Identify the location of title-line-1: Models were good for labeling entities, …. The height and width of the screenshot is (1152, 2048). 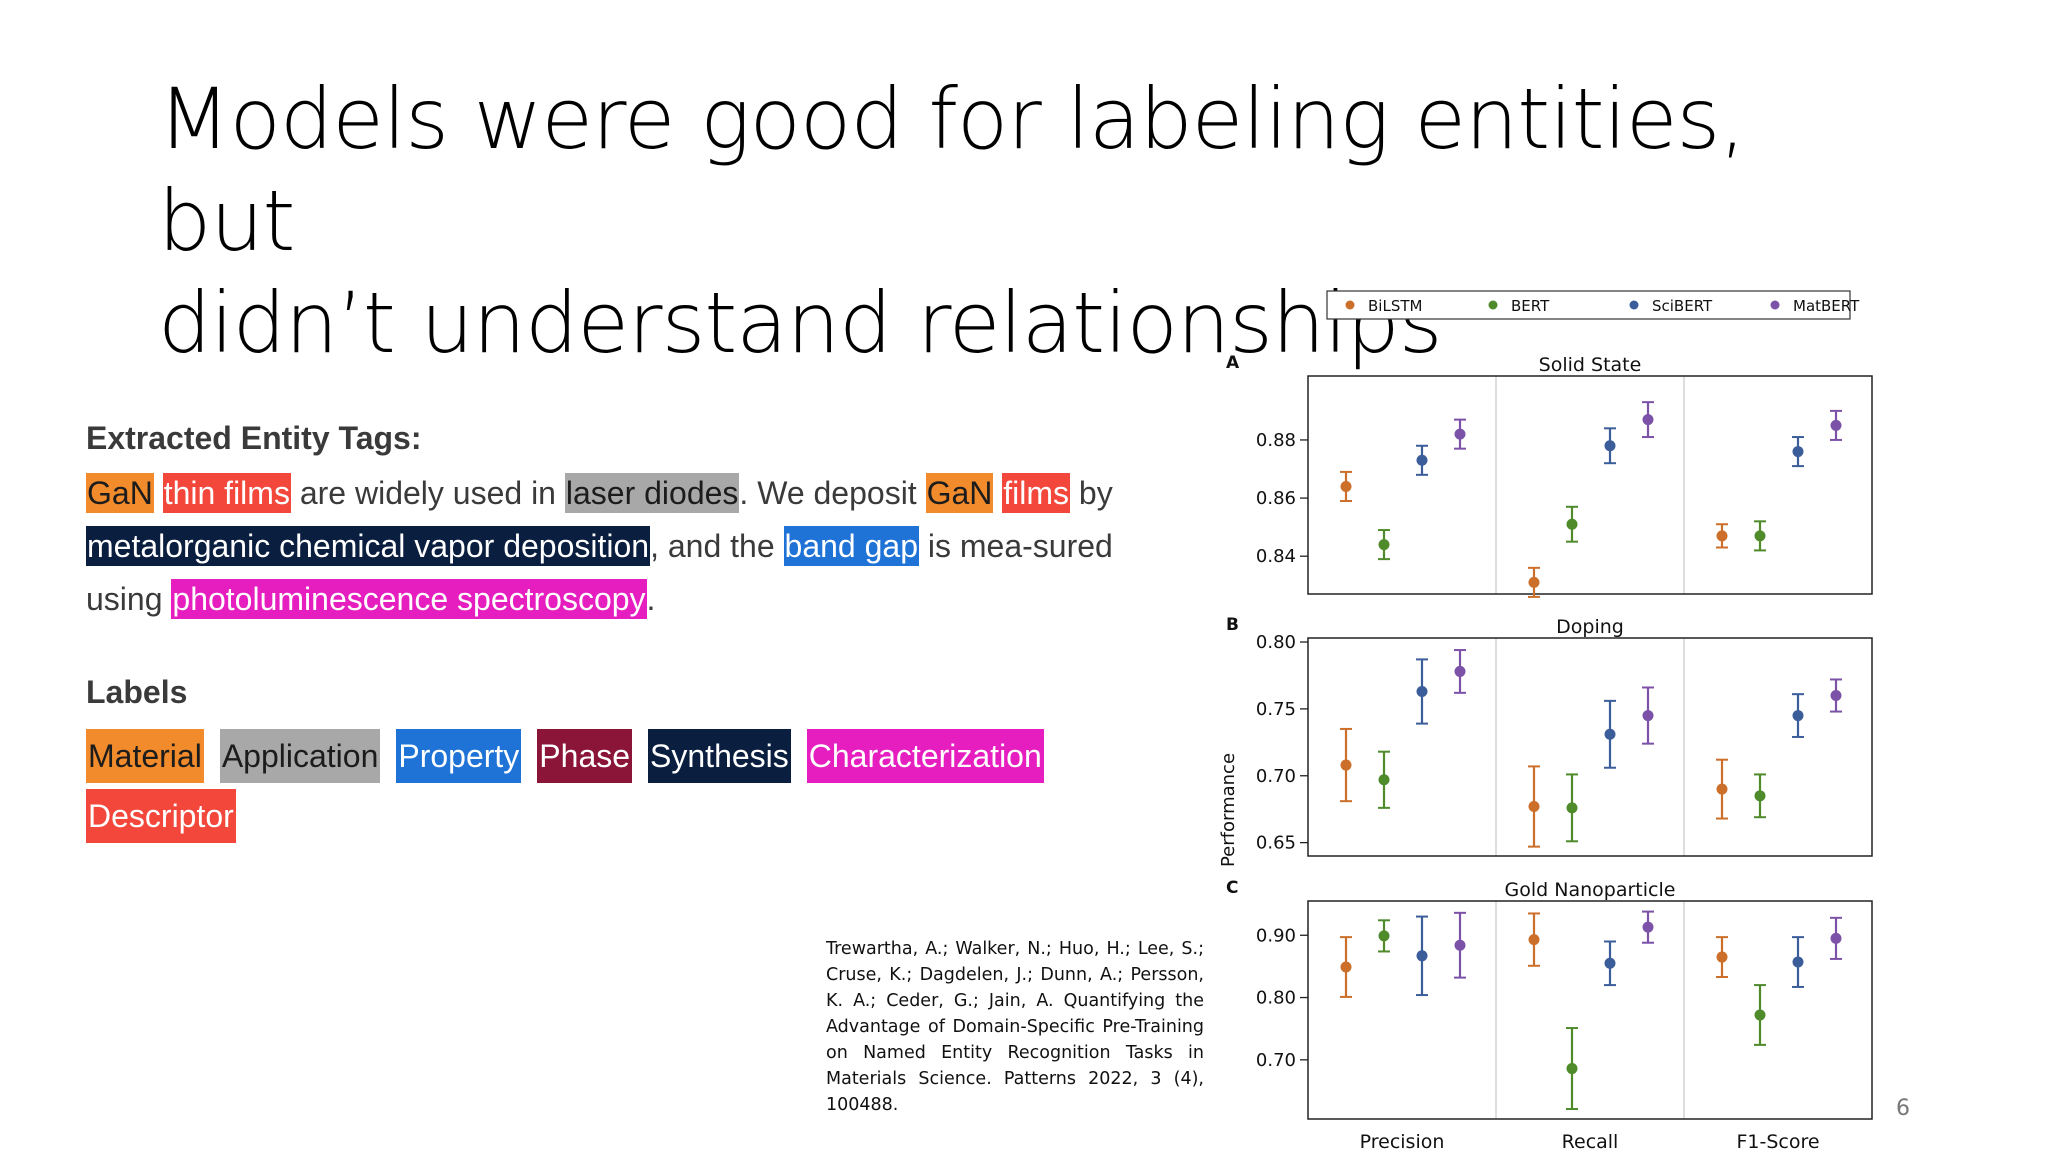
(952, 170).